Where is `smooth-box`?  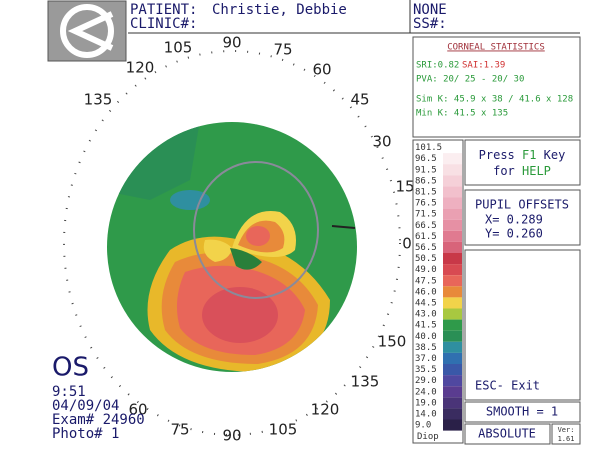
smooth-box is located at coordinates (522, 412).